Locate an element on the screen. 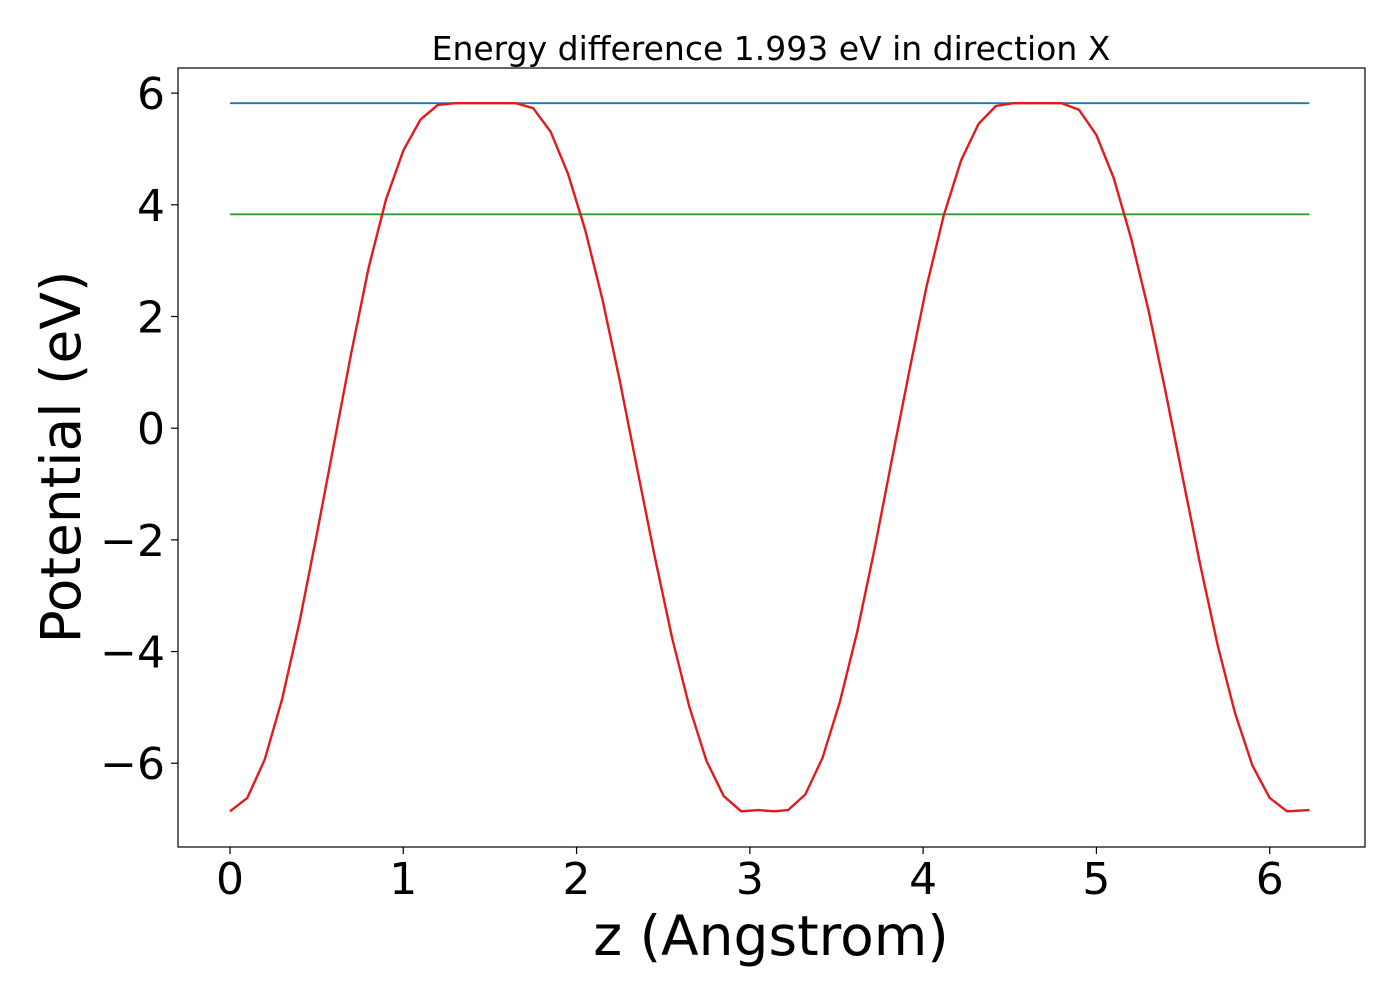 The height and width of the screenshot is (1000, 1400). x-tick-label: 6 is located at coordinates (1270, 879).